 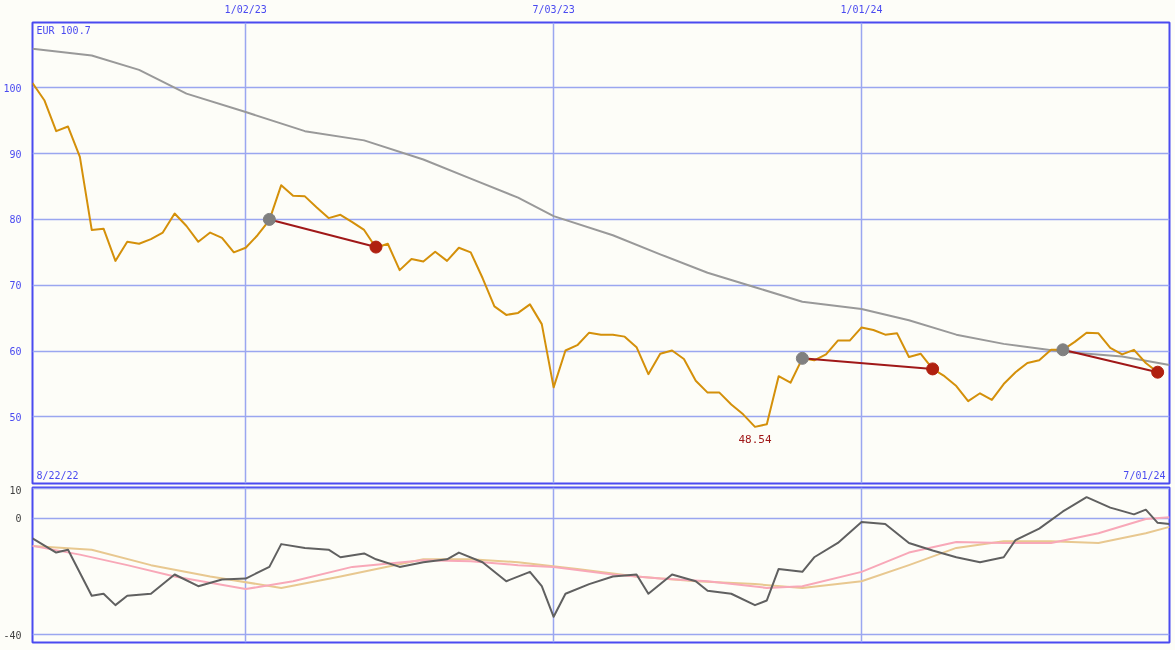 I want to click on annotation: EUR 100.7, so click(x=63, y=30).